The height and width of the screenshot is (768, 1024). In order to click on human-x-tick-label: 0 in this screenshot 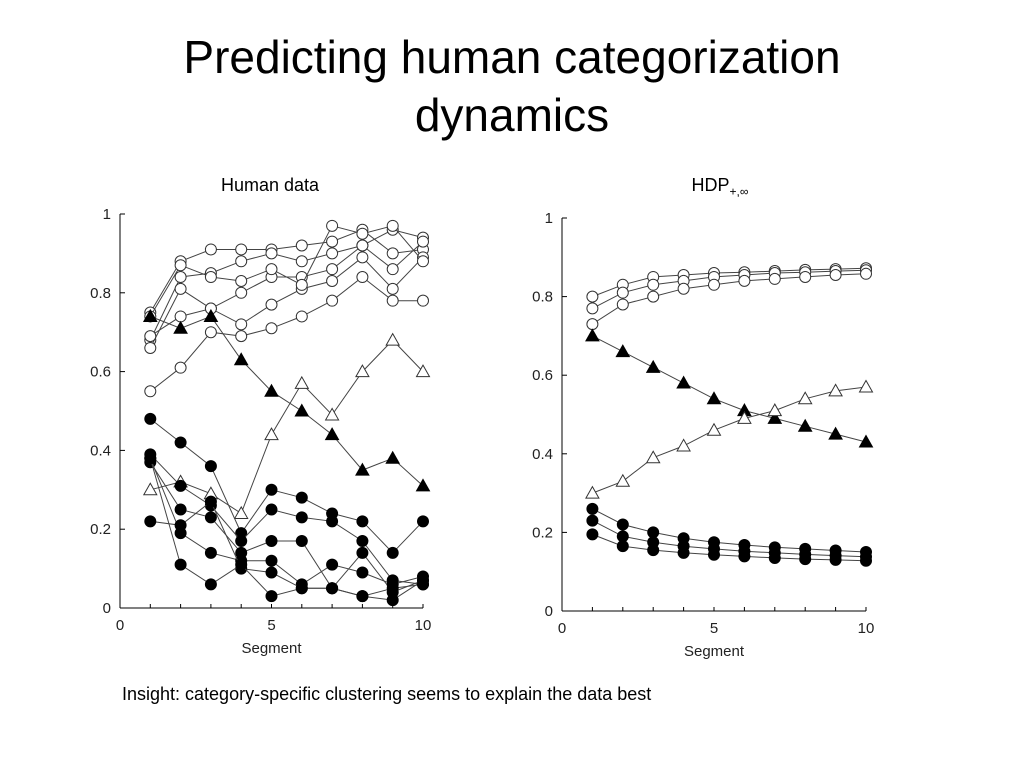, I will do `click(120, 625)`.